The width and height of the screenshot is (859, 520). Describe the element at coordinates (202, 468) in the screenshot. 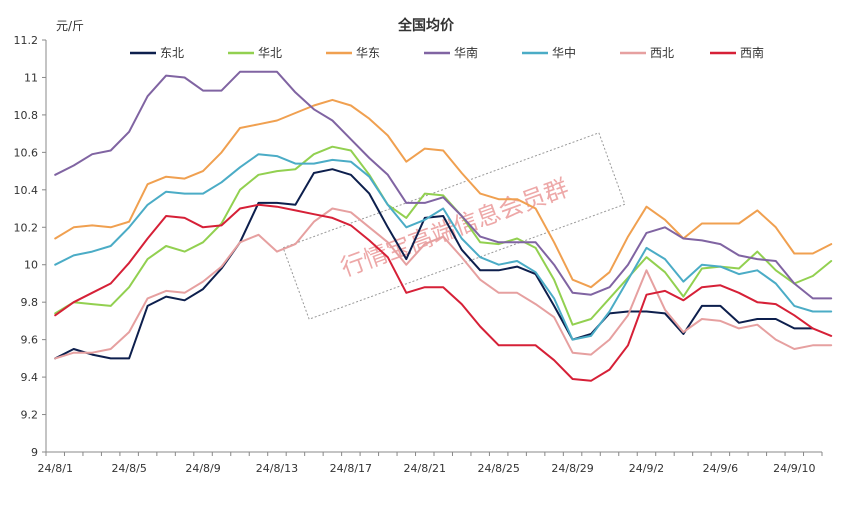

I see `x-tick-label: 24/8/9` at that location.